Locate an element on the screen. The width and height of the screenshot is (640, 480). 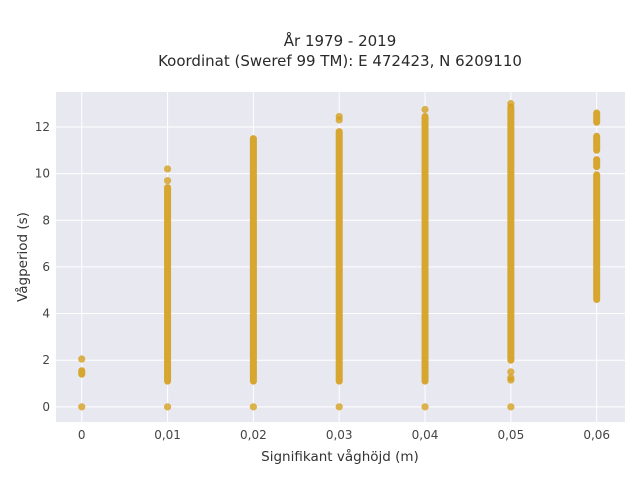
y-axis-ticks: 0 2 4 6 8 10 12 is located at coordinates (42, 267).